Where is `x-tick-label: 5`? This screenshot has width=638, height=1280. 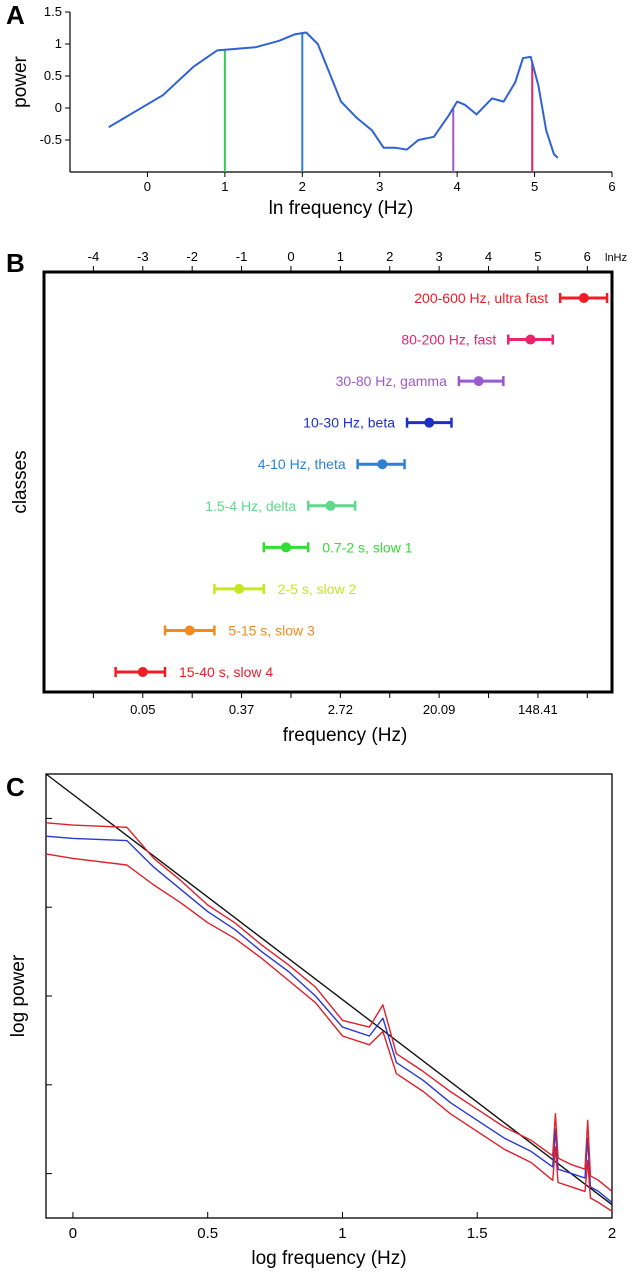
x-tick-label: 5 is located at coordinates (534, 186).